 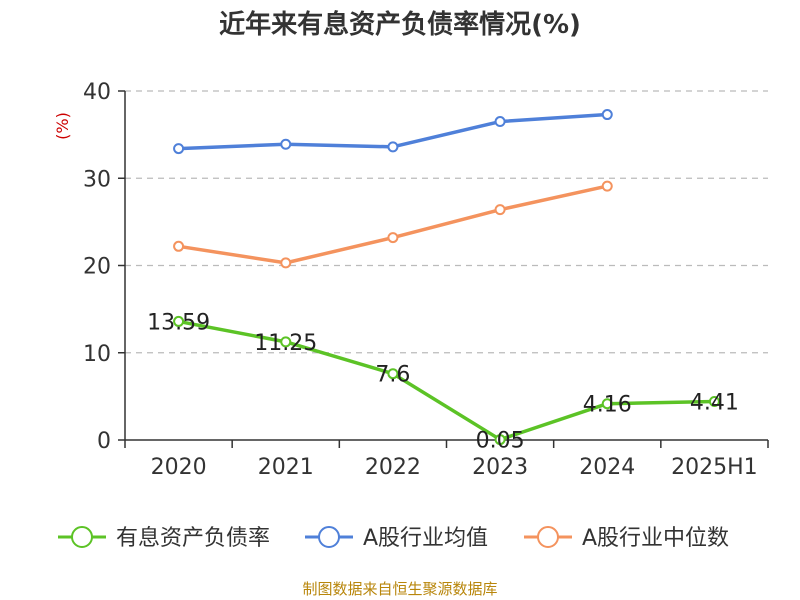 I want to click on data-label: 4.16, so click(x=607, y=405).